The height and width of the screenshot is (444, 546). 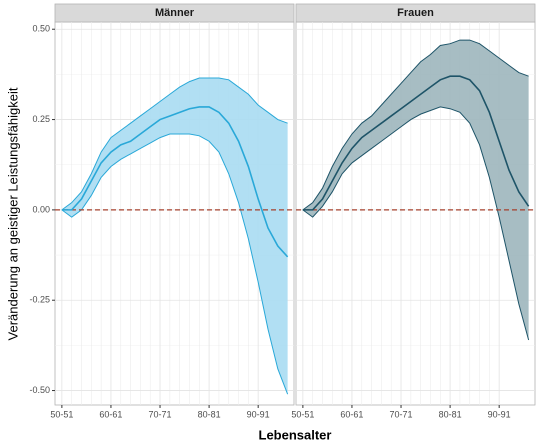 I want to click on y-tick-label: 0.50, so click(x=41, y=29).